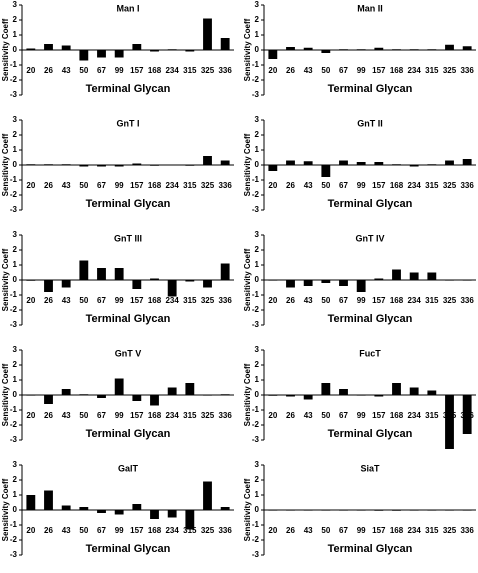 The width and height of the screenshot is (478, 573). What do you see at coordinates (15, 494) in the screenshot?
I see `y-tick-label: 1` at bounding box center [15, 494].